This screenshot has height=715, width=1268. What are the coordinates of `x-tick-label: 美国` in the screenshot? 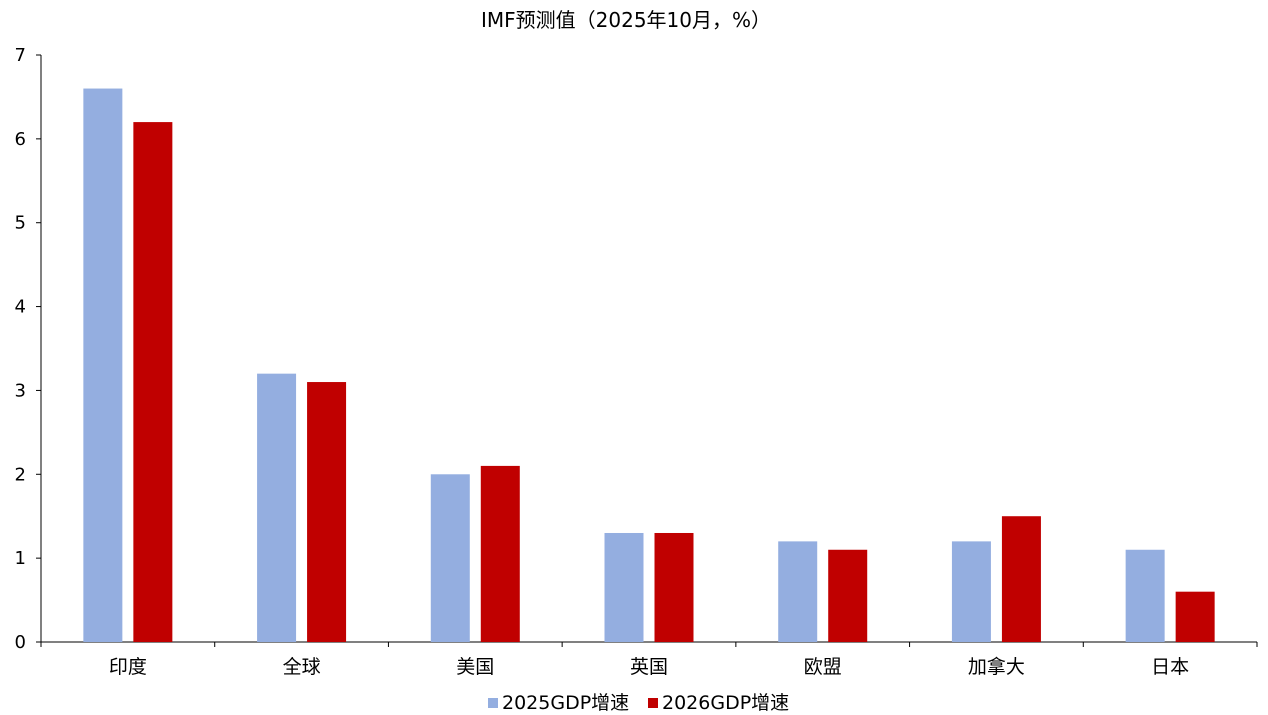 It's located at (475, 667).